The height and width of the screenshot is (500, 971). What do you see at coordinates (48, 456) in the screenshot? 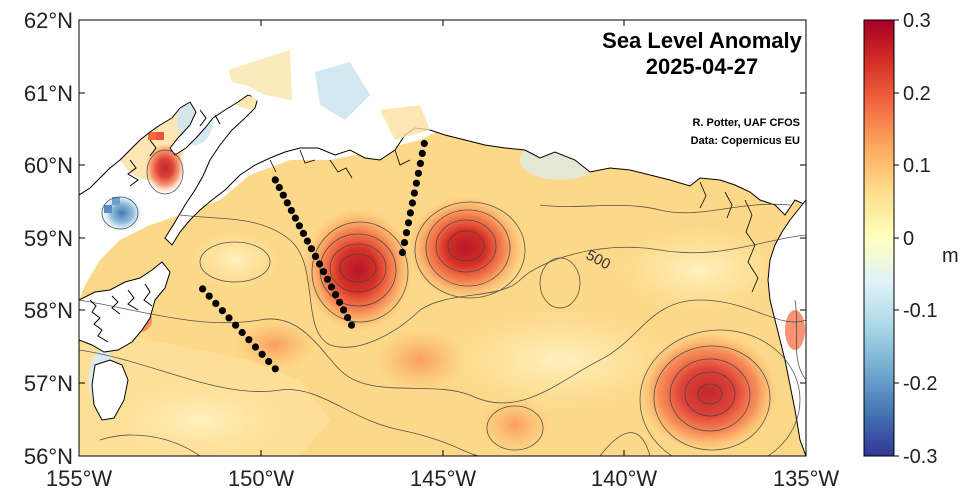
I see `lat-label: 56°N` at bounding box center [48, 456].